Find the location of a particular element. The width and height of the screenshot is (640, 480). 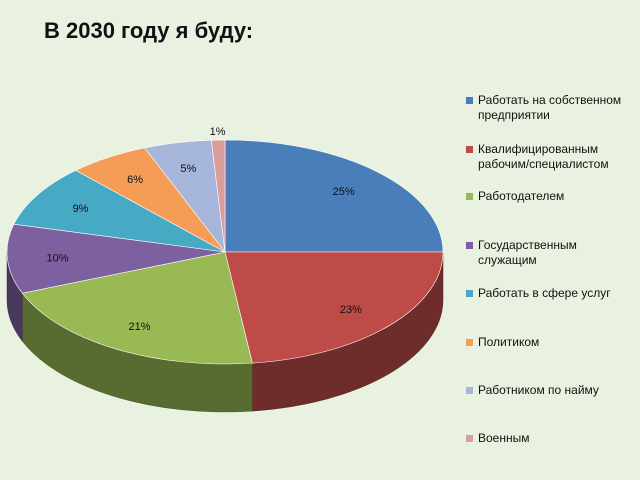

legend-label: Государственным служащим is located at coordinates (527, 252).